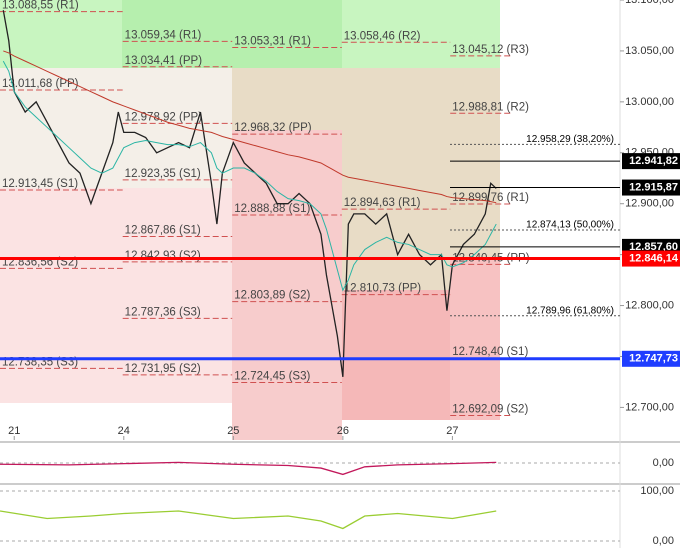 The image size is (680, 548). Describe the element at coordinates (40, 6) in the screenshot. I see `pivot-label: 13.088,55 (R1)` at that location.